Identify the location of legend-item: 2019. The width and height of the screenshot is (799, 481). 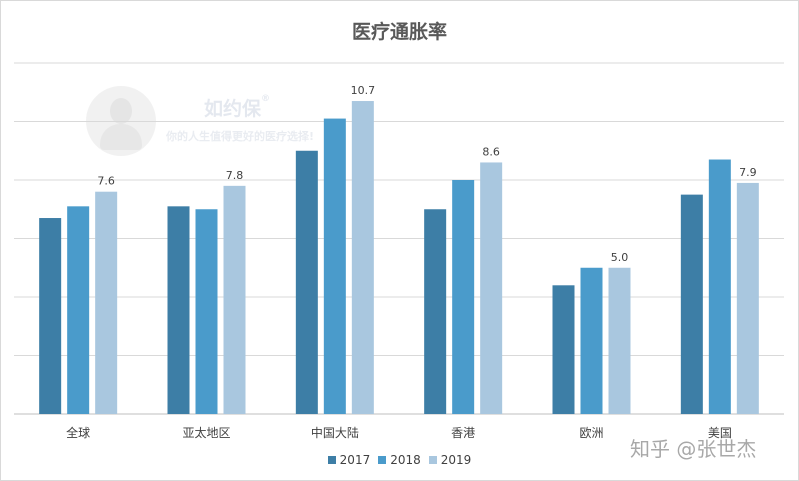
(450, 460).